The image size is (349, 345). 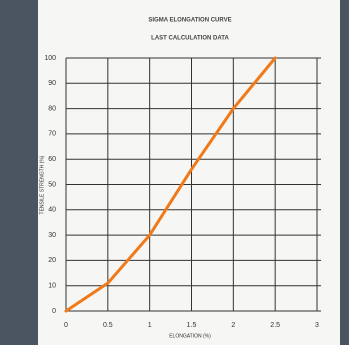 I want to click on y-tick-label: 60, so click(x=52, y=159).